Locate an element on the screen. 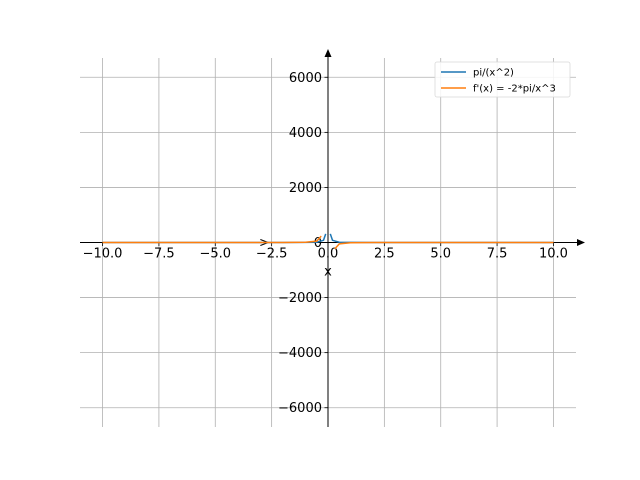 The image size is (640, 480). x-tick-label-3: −2.5 is located at coordinates (272, 254).